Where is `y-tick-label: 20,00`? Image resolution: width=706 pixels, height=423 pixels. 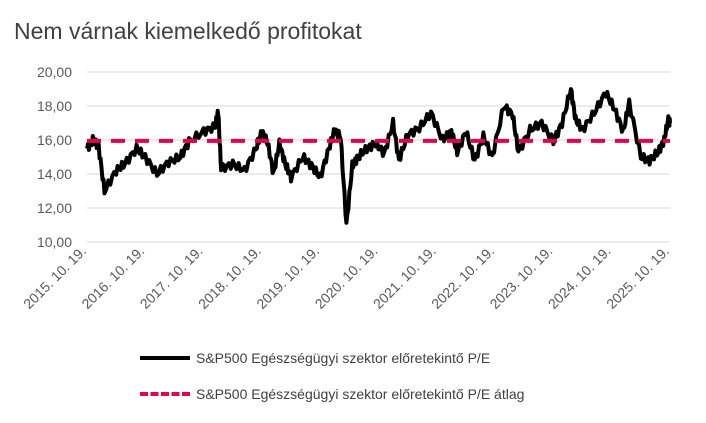
y-tick-label: 20,00 is located at coordinates (54, 72).